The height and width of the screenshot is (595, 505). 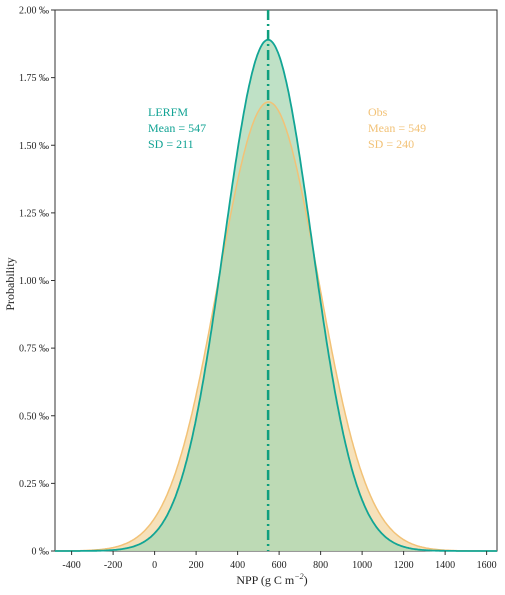 What do you see at coordinates (404, 565) in the screenshot?
I see `x-tick-label: 1200` at bounding box center [404, 565].